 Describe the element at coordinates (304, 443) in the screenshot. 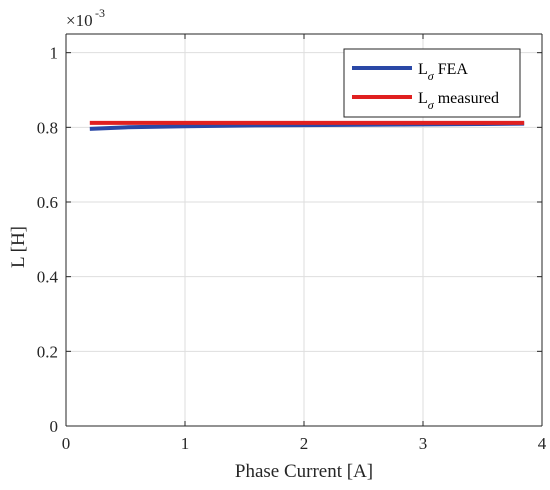

I see `x-tick-label: 2` at that location.